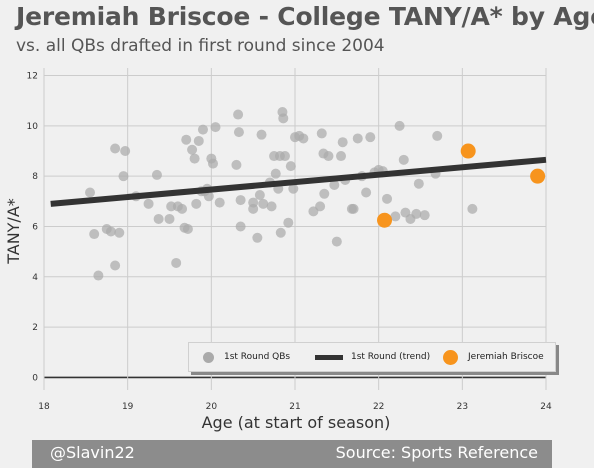  Describe the element at coordinates (506, 357) in the screenshot. I see `legend-label-player: Jeremiah Briscoe` at that location.